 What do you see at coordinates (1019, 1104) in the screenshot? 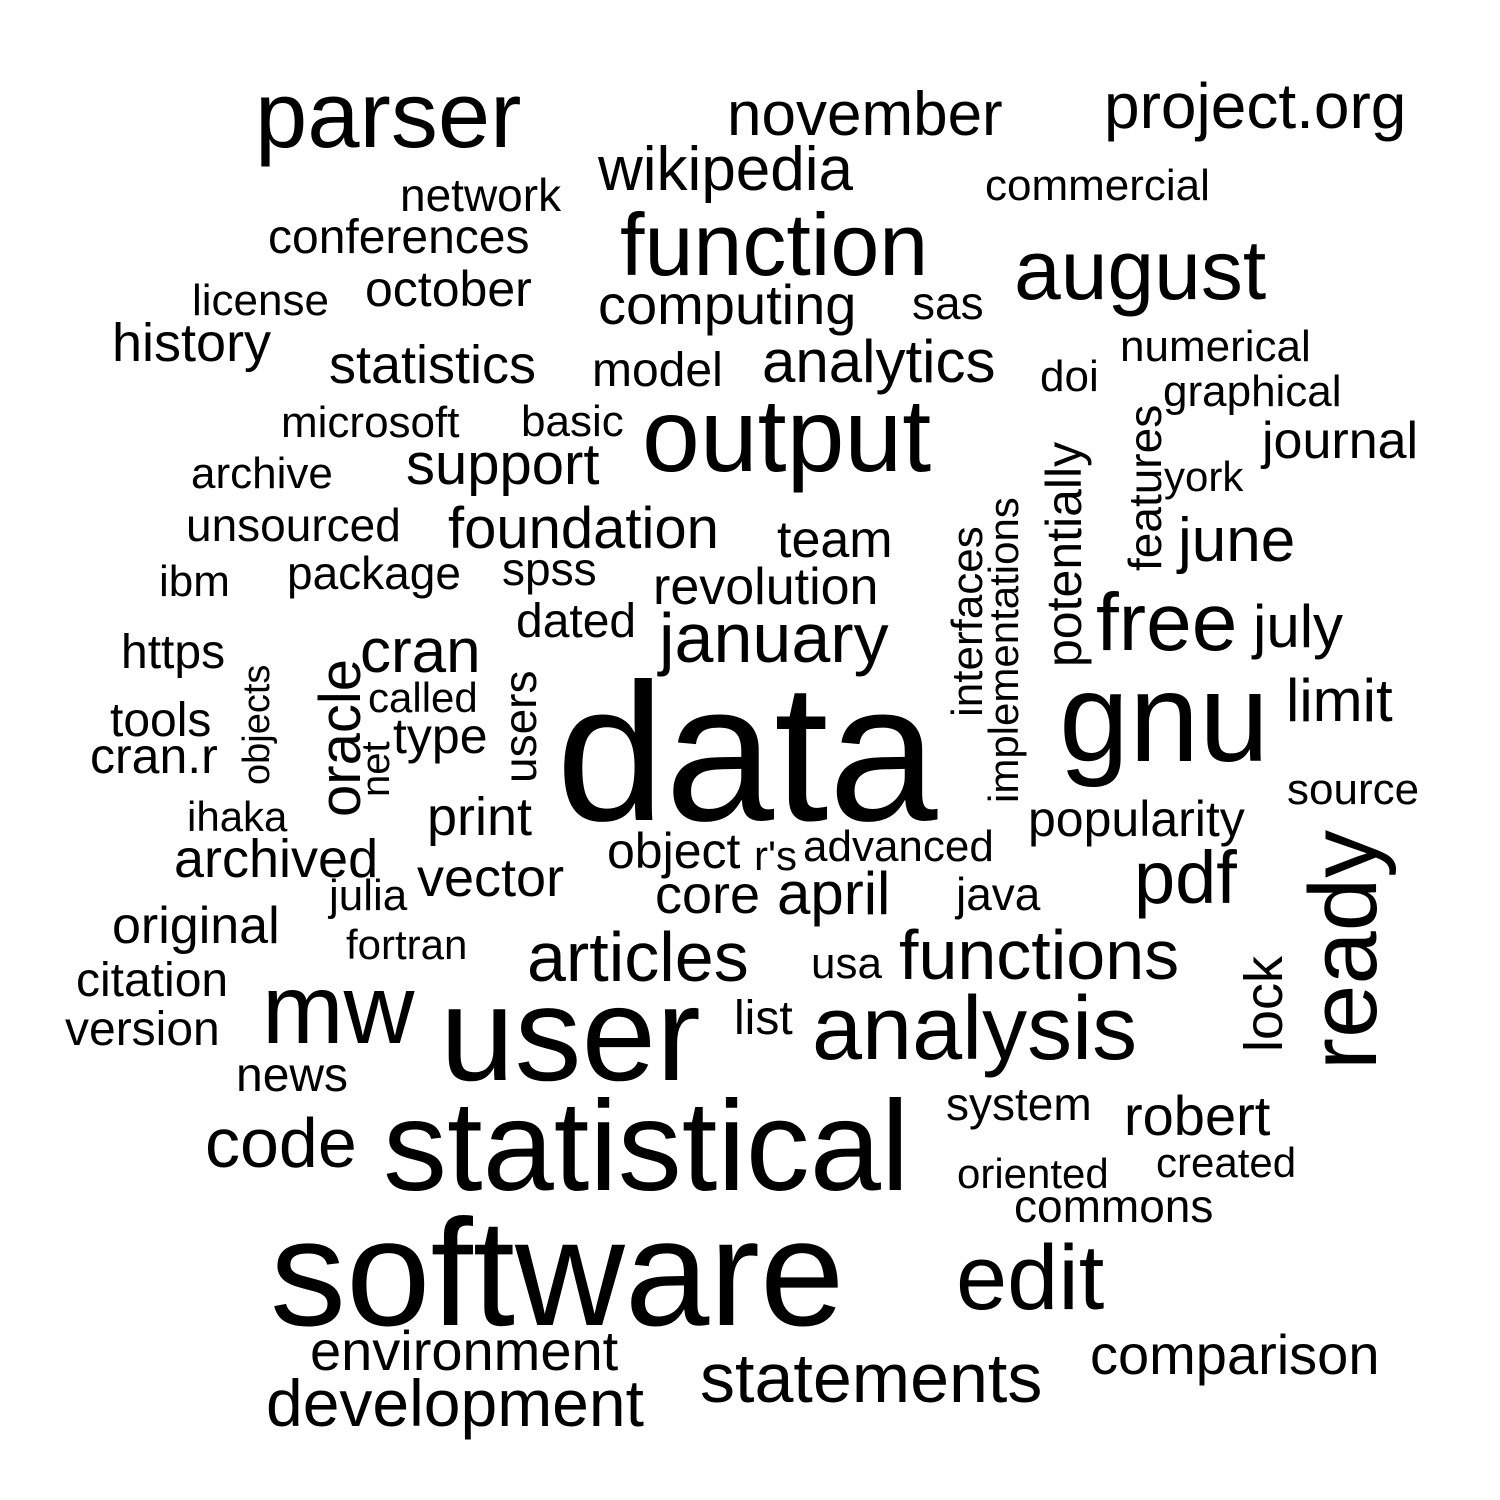
I see `word-system: system` at bounding box center [1019, 1104].